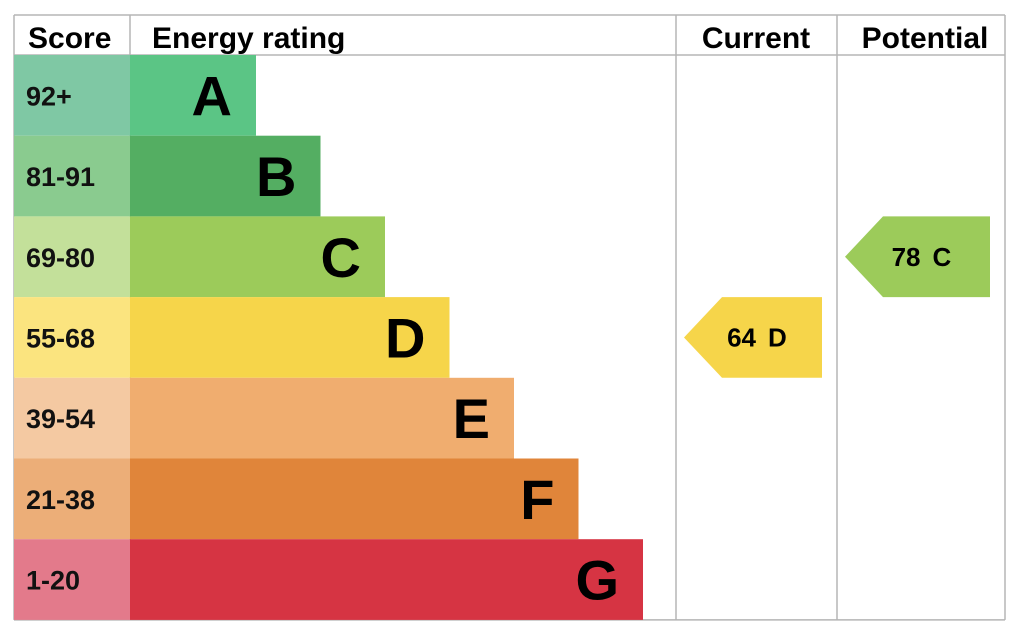  Describe the element at coordinates (257, 257) in the screenshot. I see `rating-bar-c` at that location.